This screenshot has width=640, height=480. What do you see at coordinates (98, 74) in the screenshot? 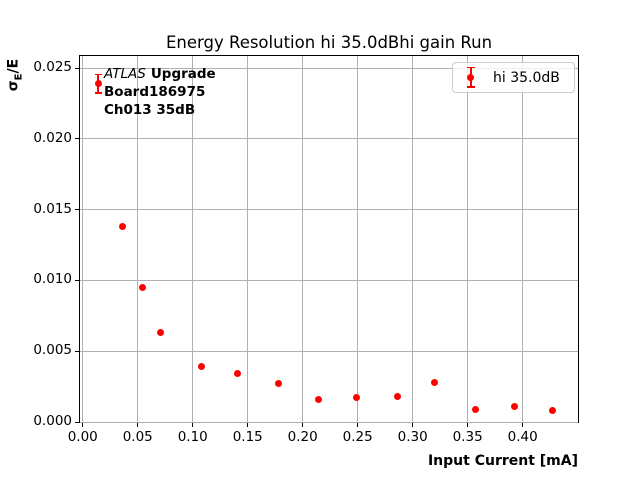
I see `error-bar-cap-top` at bounding box center [98, 74].